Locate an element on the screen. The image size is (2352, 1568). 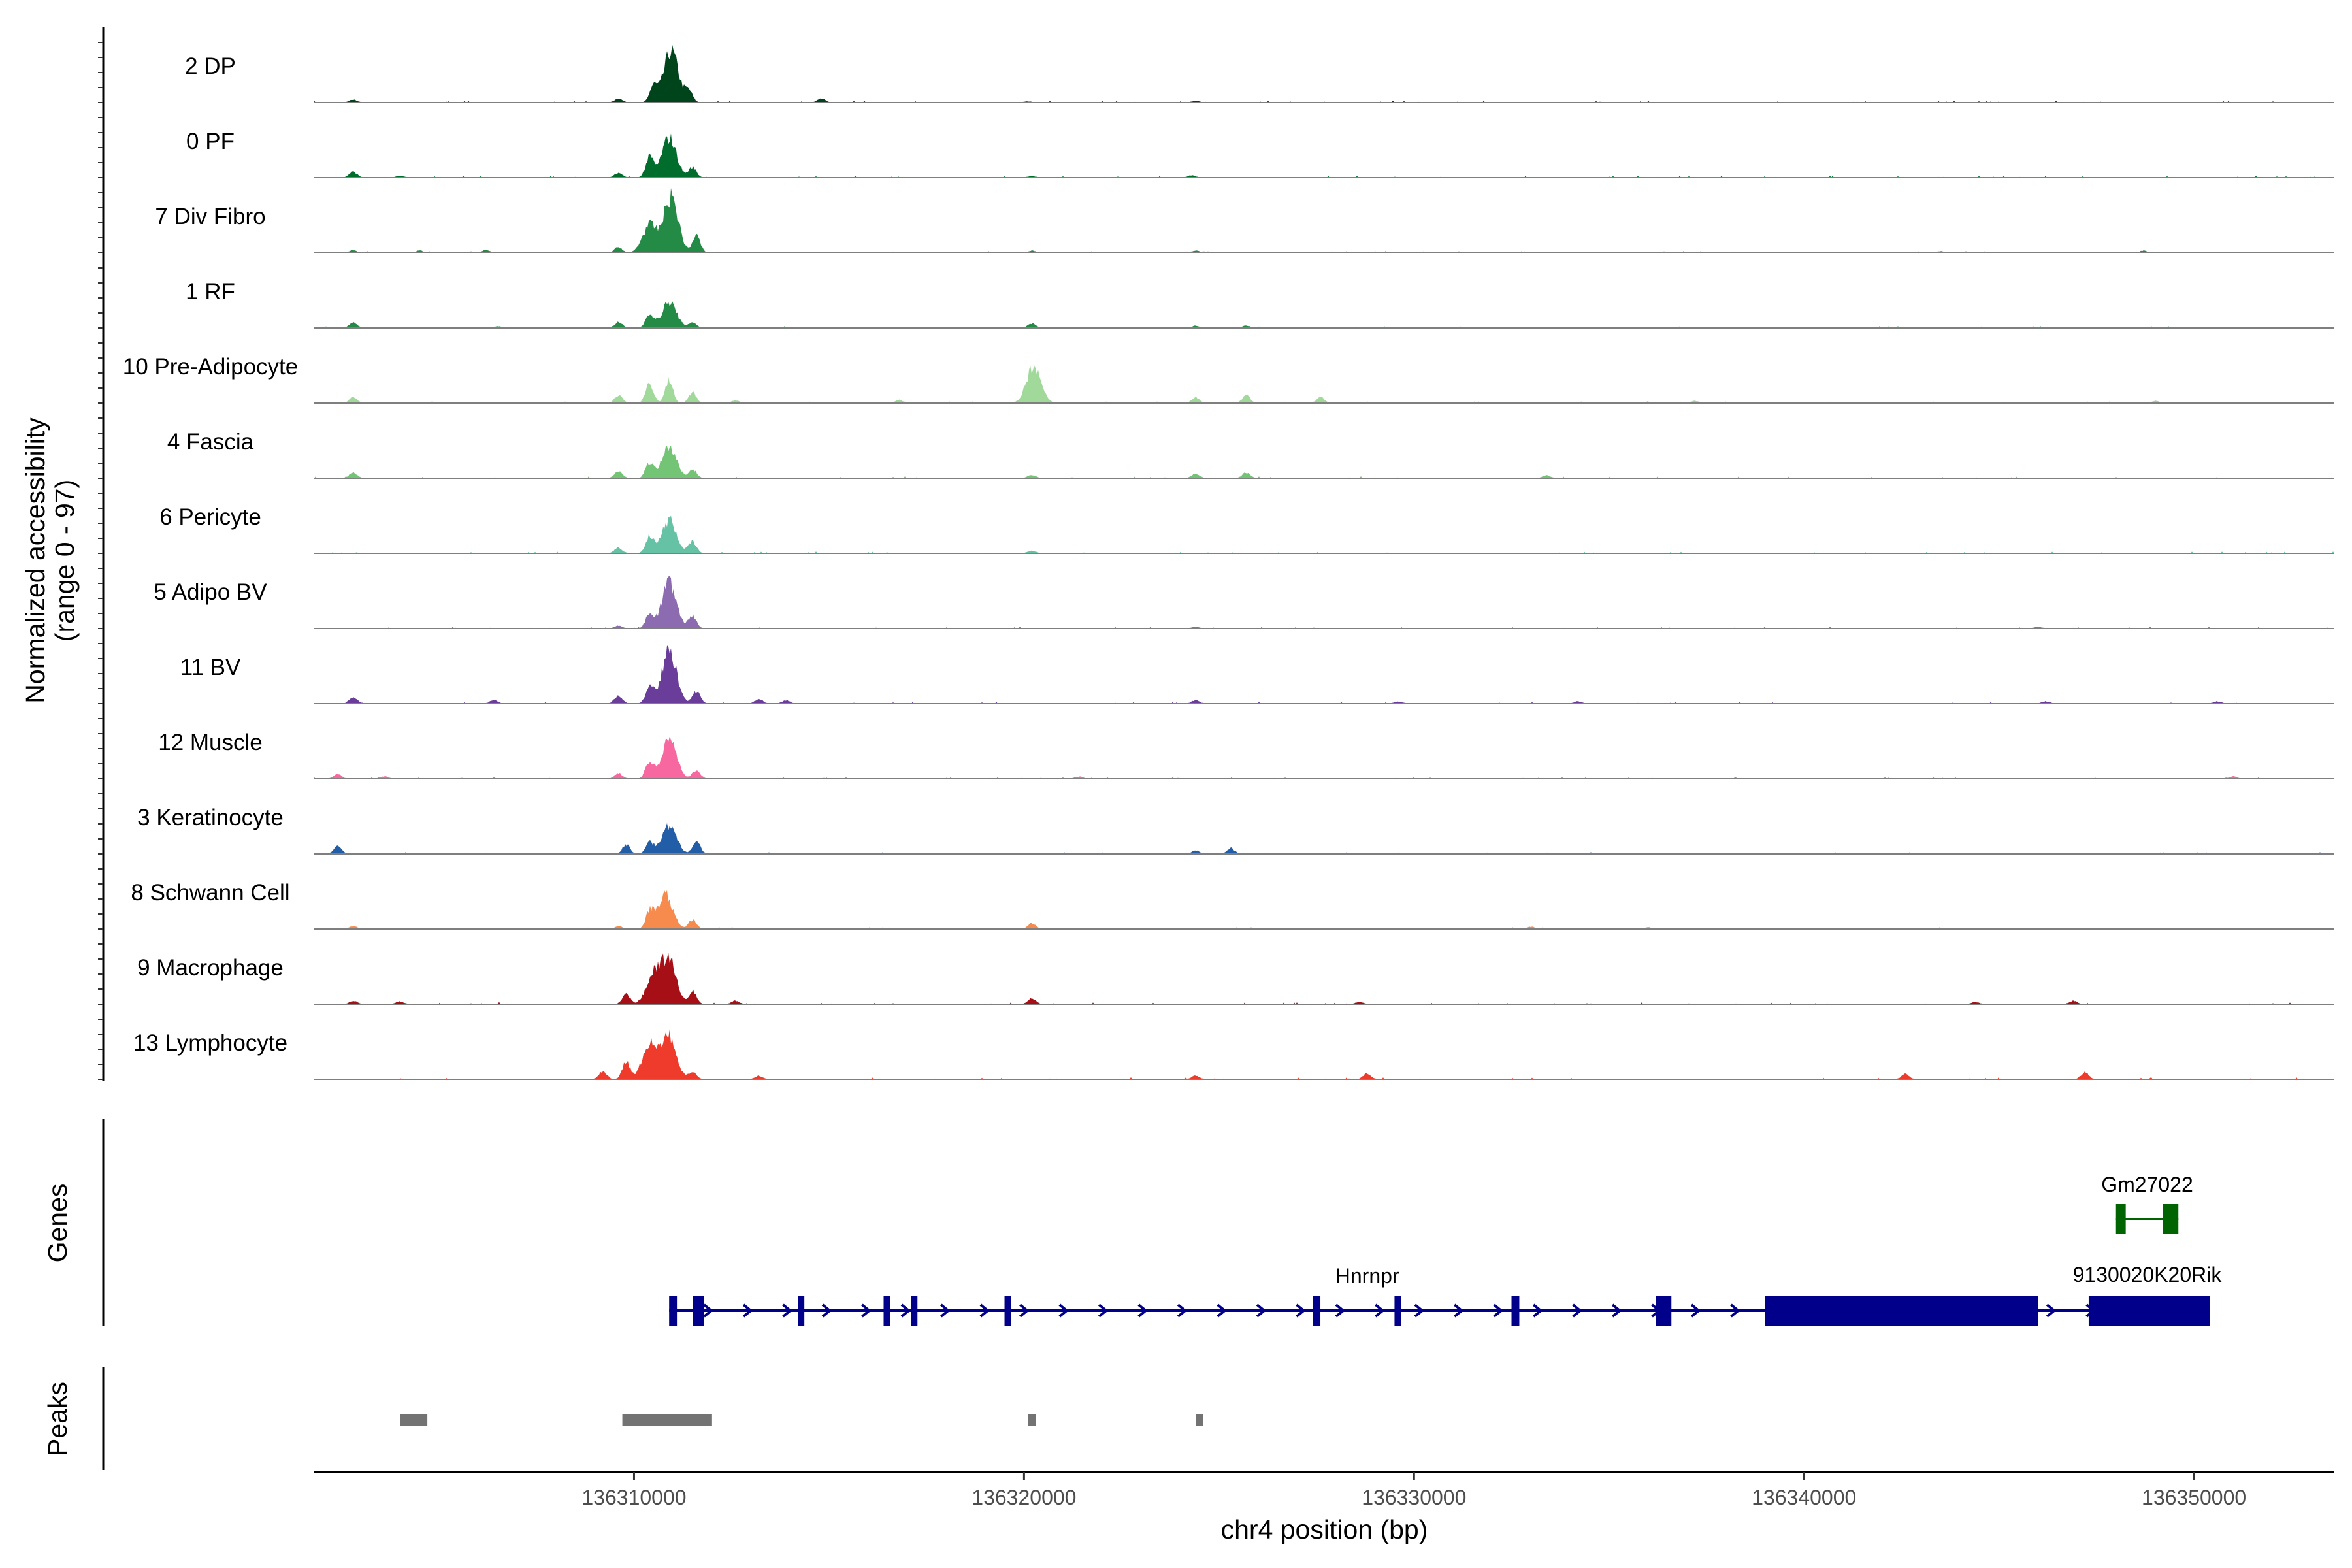
x-tick-label: 136330000 is located at coordinates (1414, 1497).